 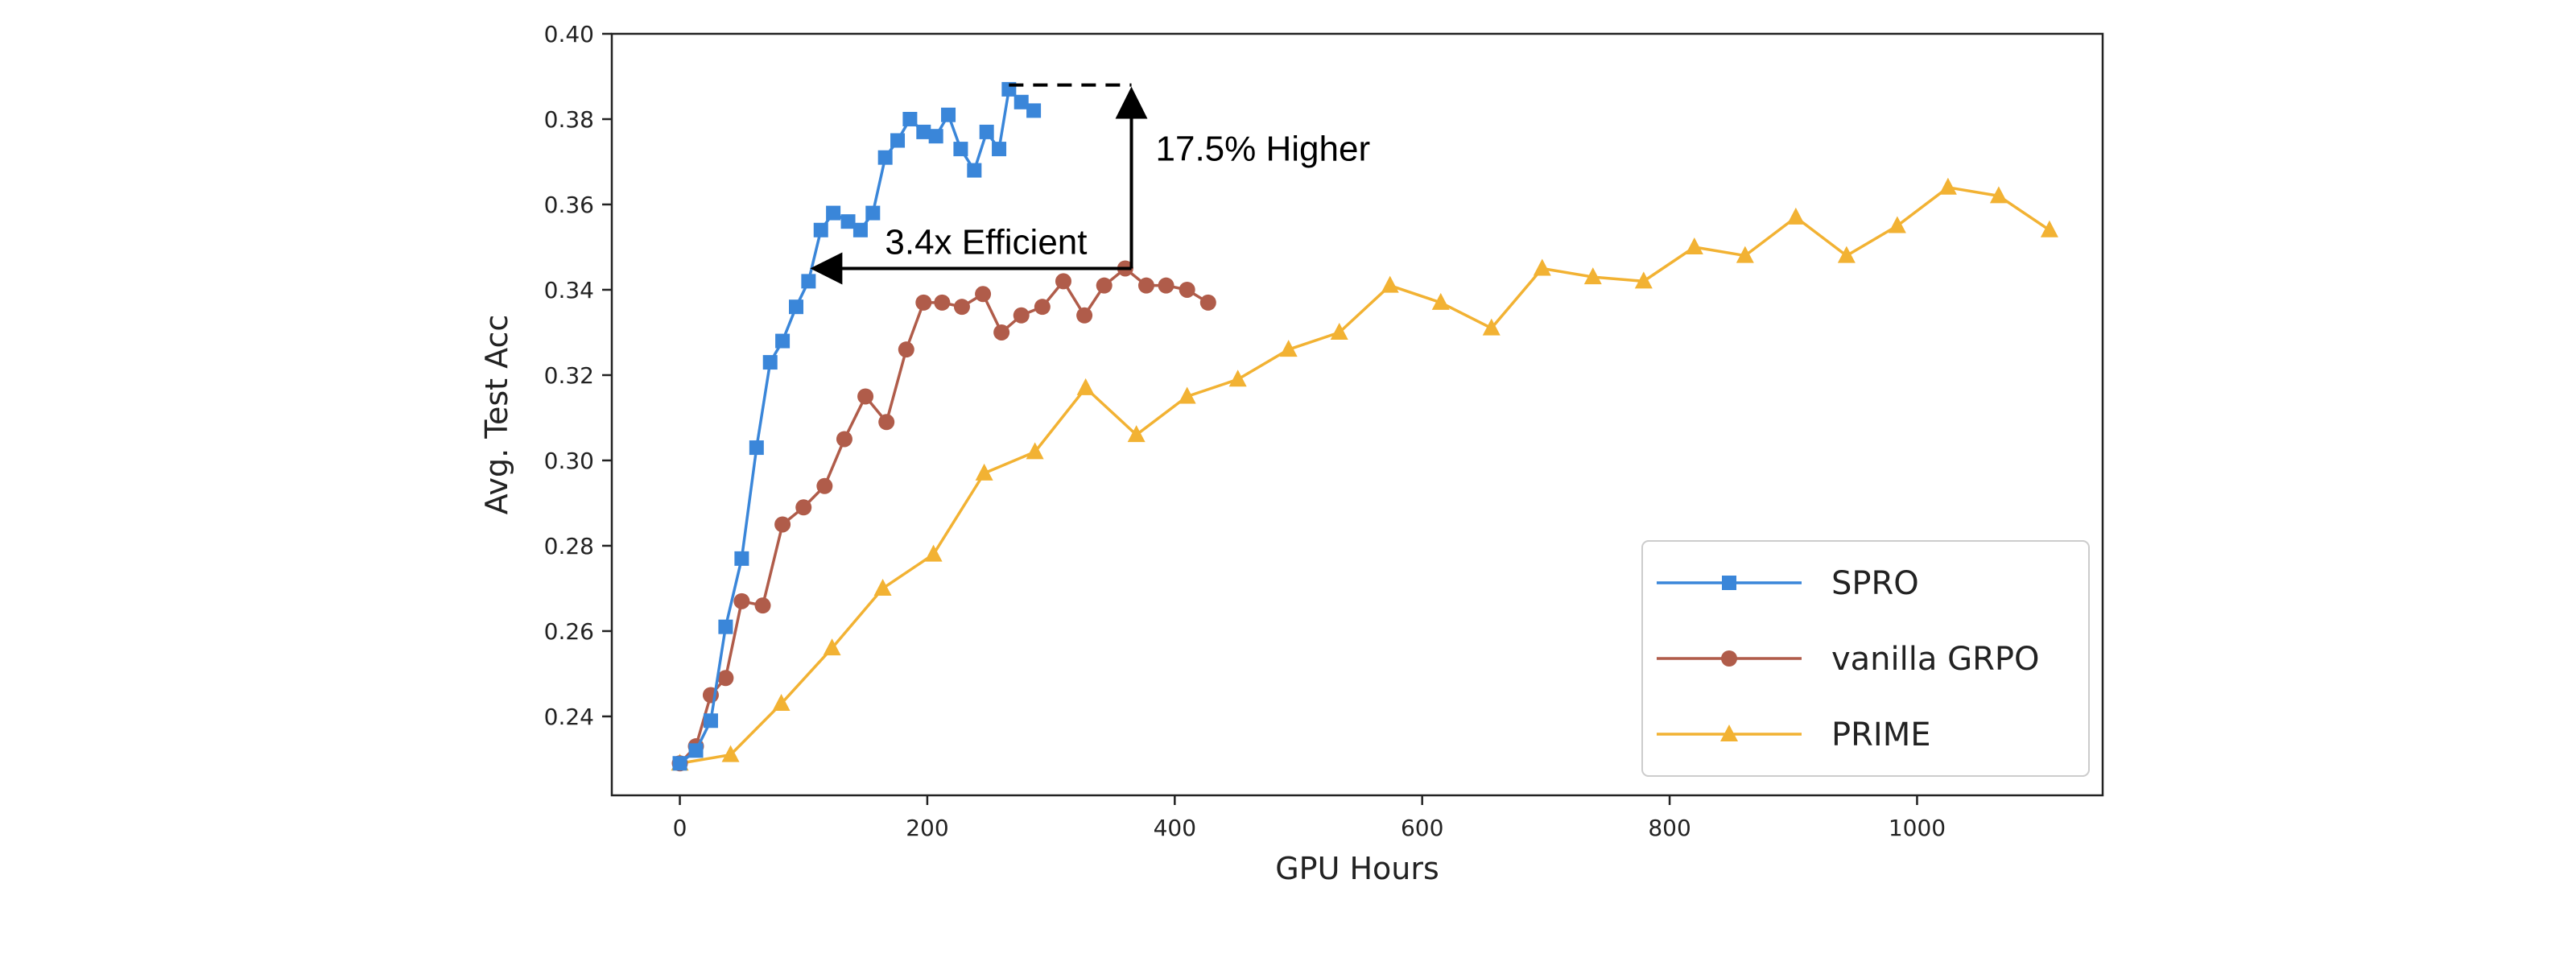 I want to click on legend-item: SPRO, so click(x=1788, y=583).